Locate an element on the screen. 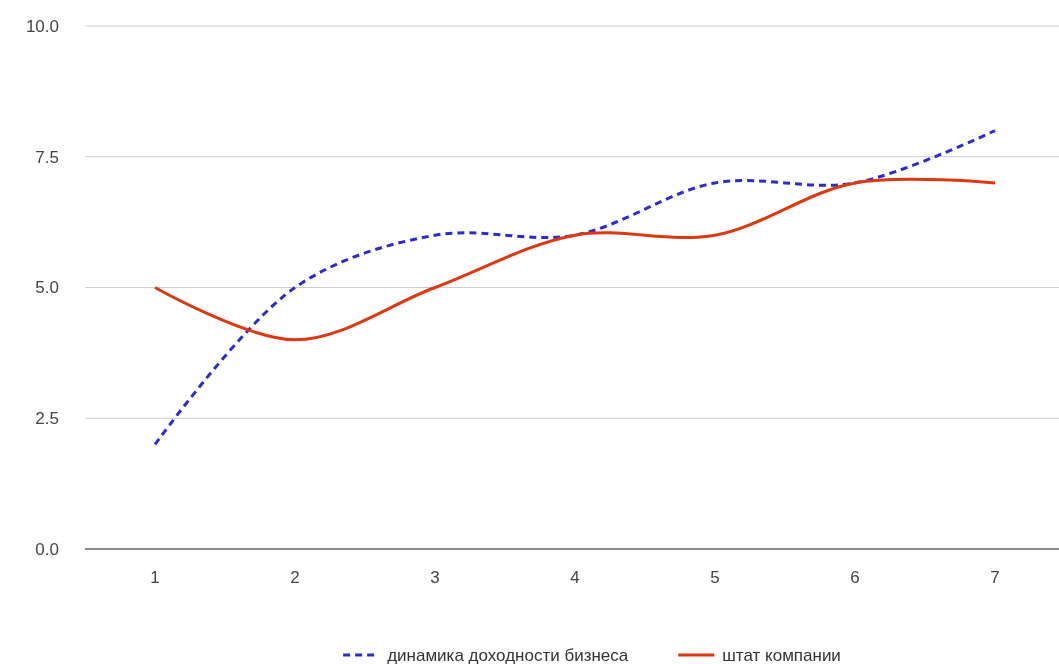  y-tick-label: 7.5 is located at coordinates (47, 157).